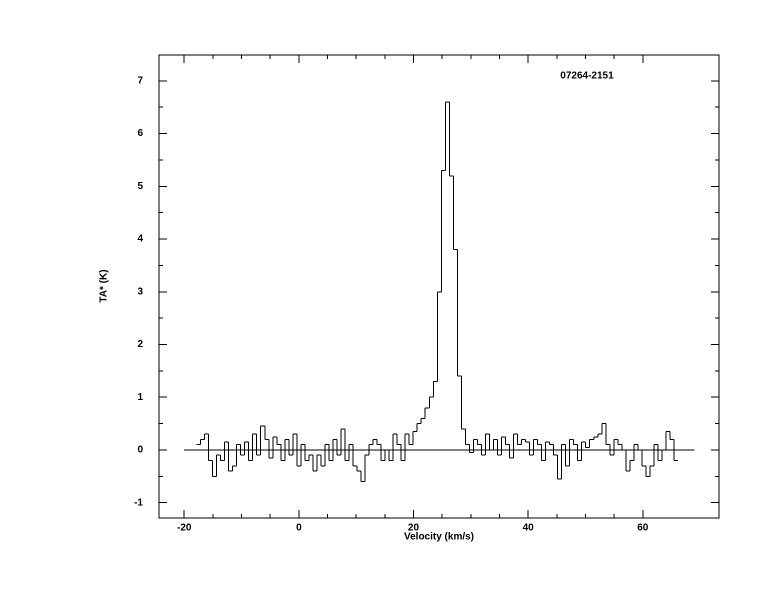 The image size is (774, 612). Describe the element at coordinates (104, 285) in the screenshot. I see `y-axis-label: TA* (K)` at that location.